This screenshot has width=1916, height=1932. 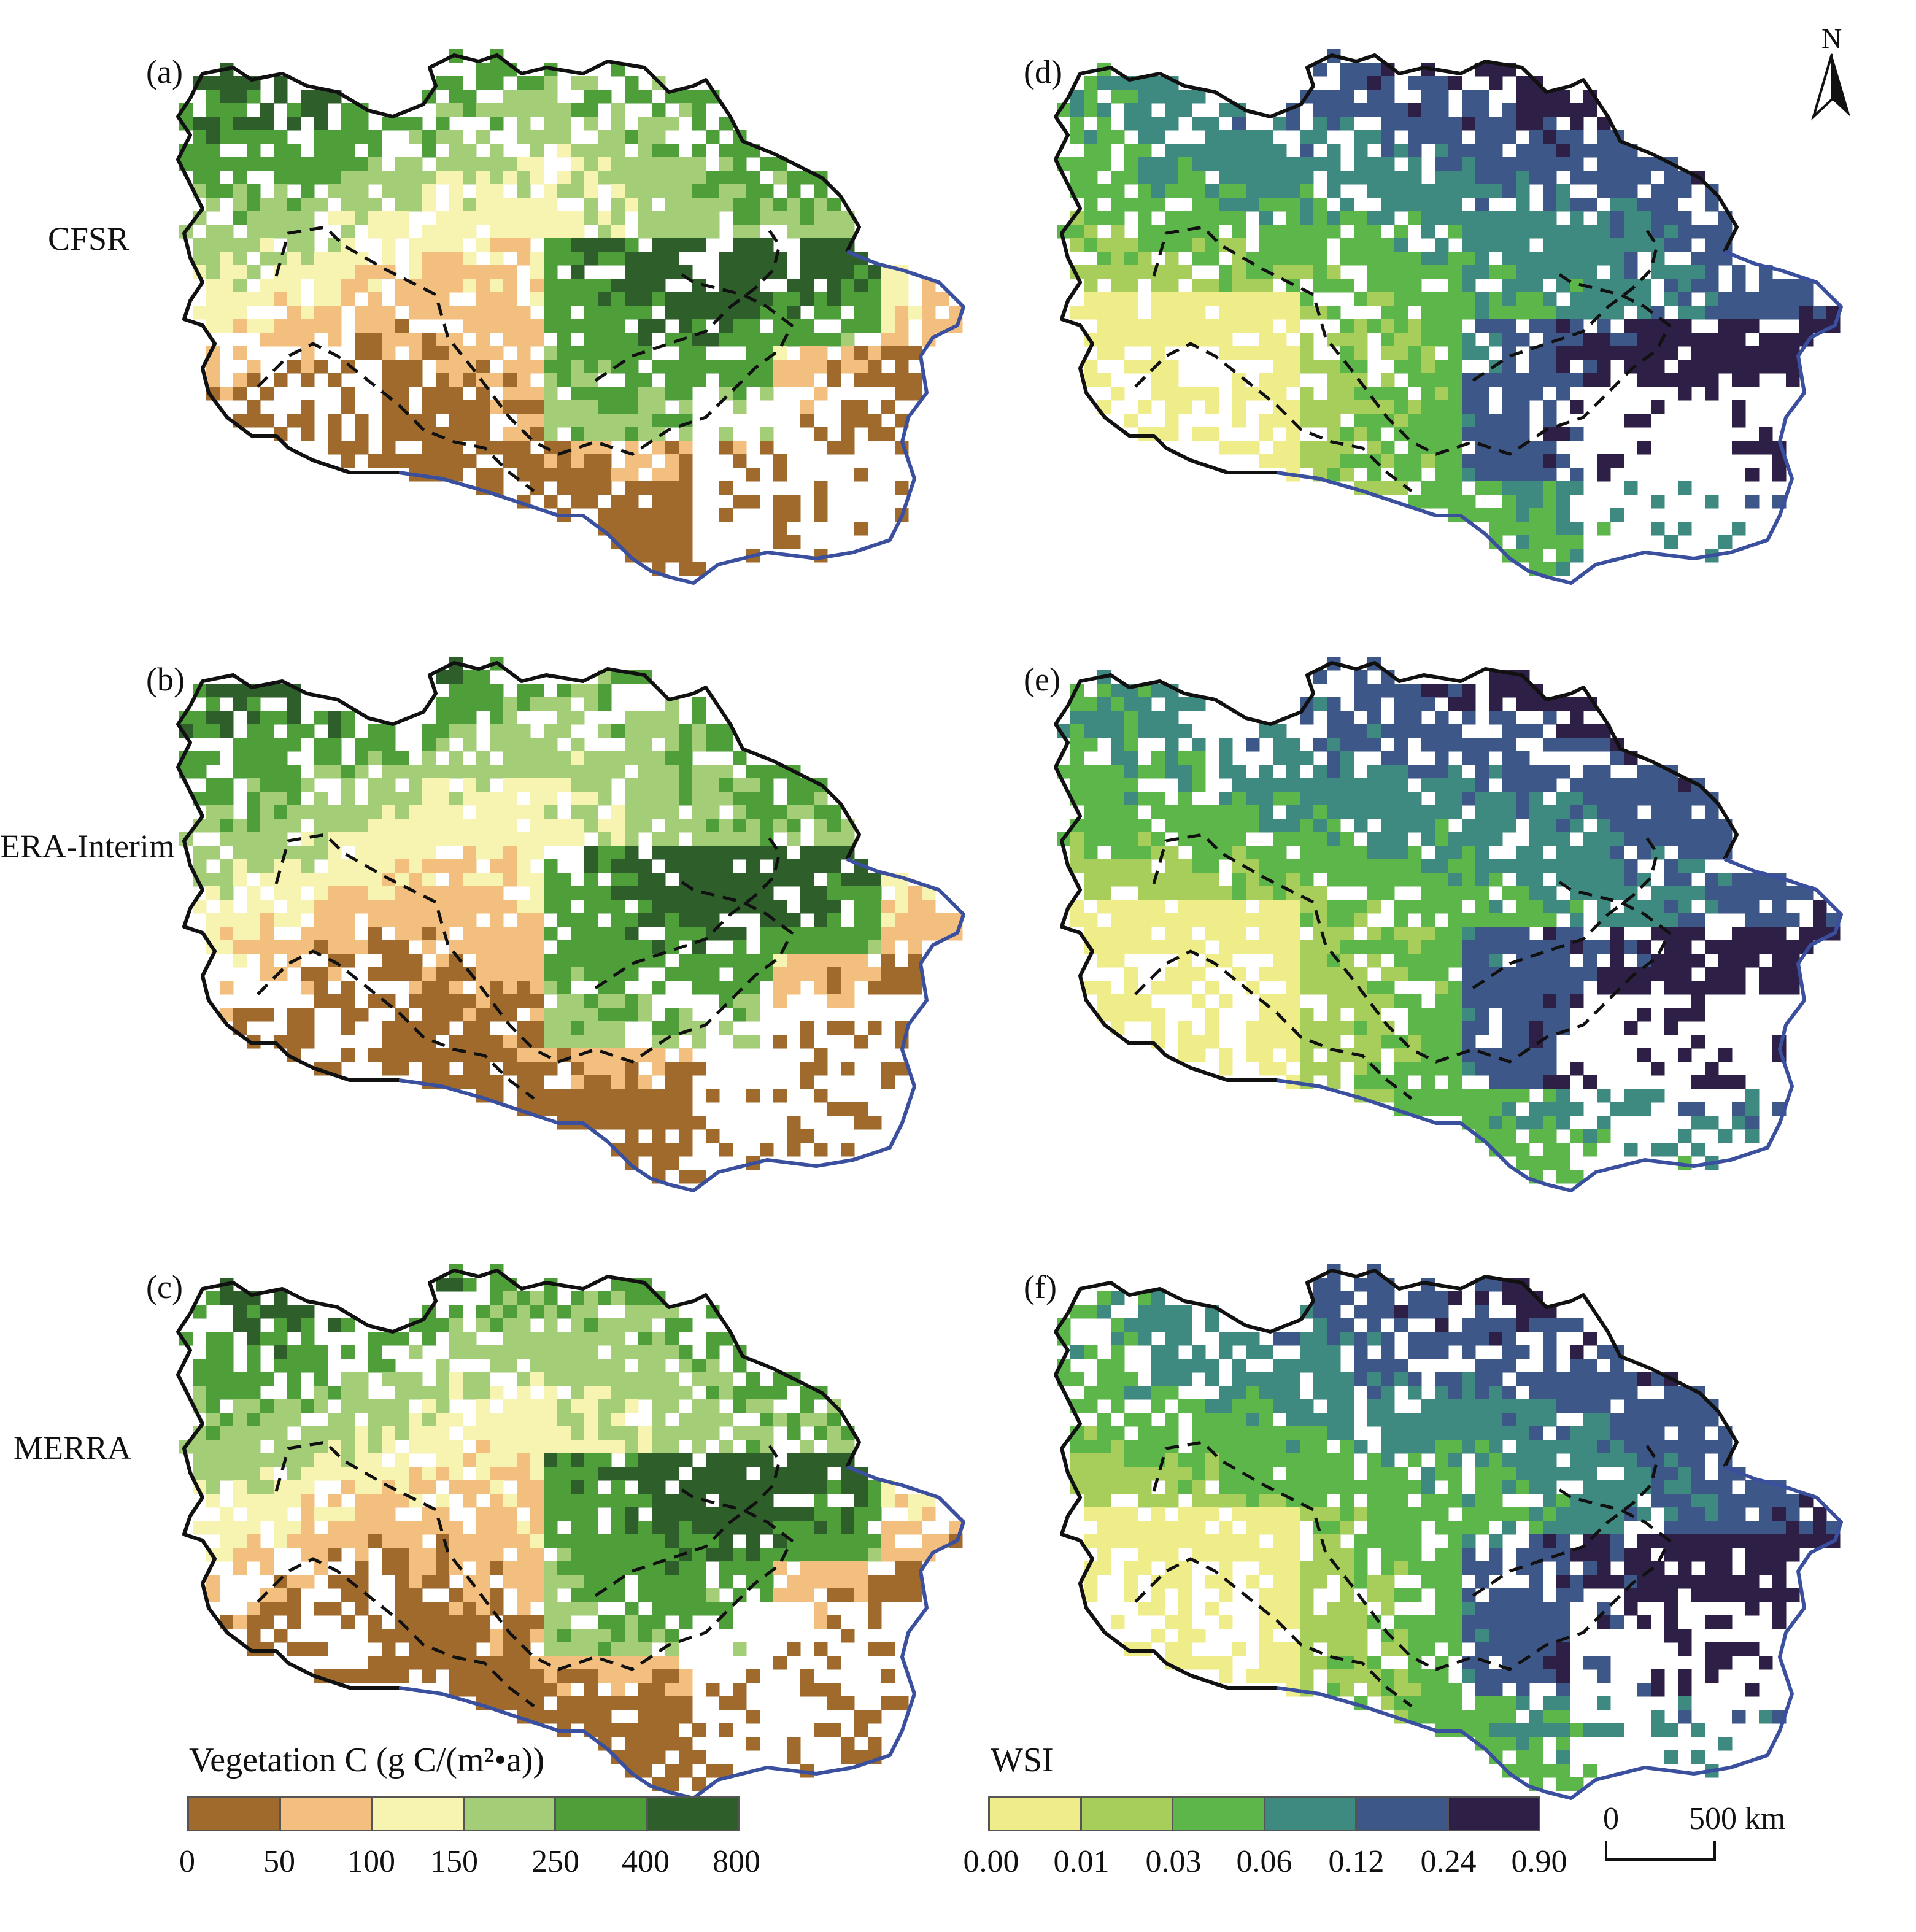 I want to click on map-panel-a, so click(x=589, y=319).